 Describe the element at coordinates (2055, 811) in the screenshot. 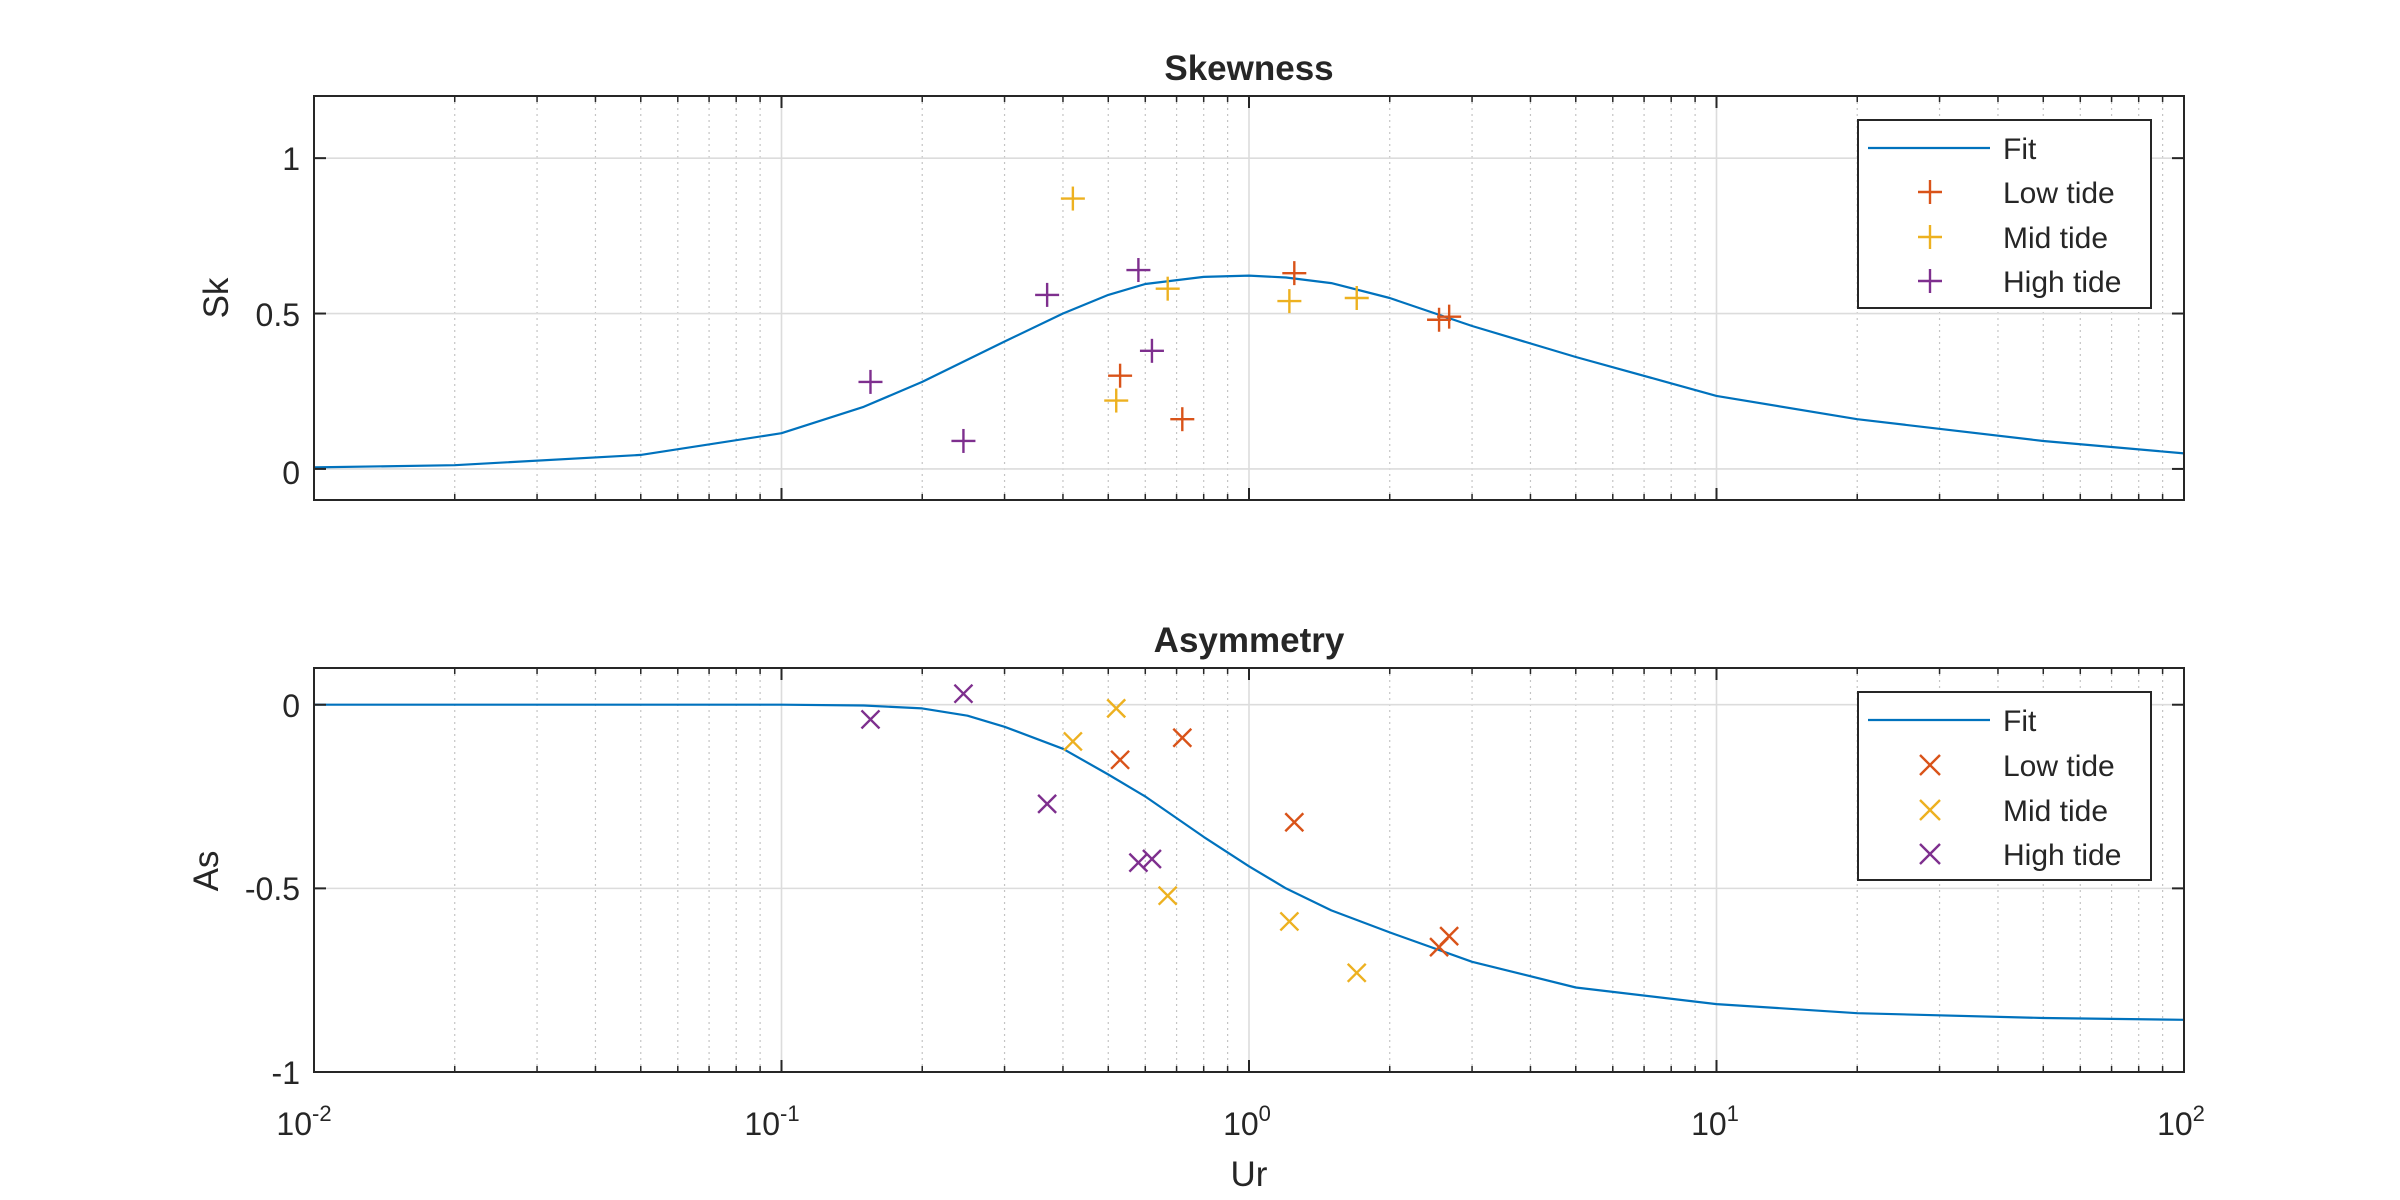

I see `asymmetry-legend-mid-label: Mid tide` at that location.